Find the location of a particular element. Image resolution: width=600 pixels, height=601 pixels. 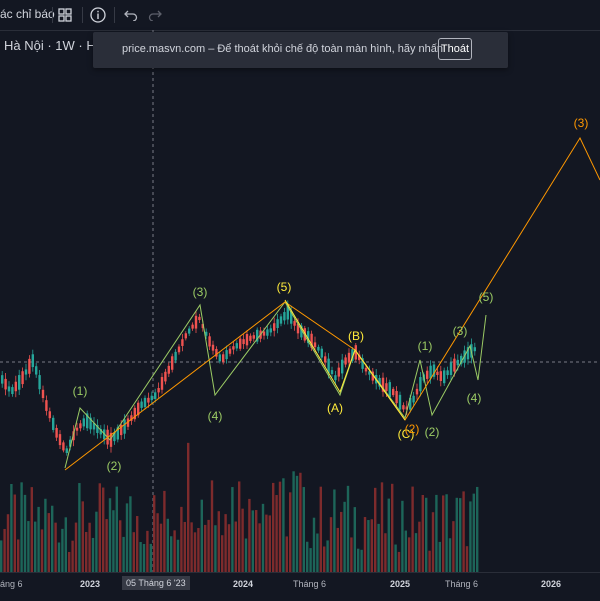

wave-label: (3) is located at coordinates (581, 123).